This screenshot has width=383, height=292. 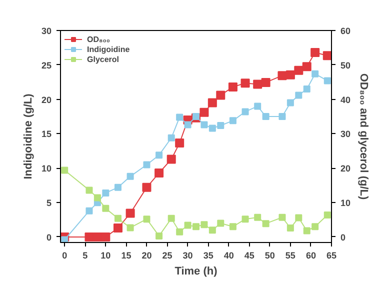 What do you see at coordinates (364, 136) in the screenshot?
I see `y2-axis-title: OD₈₀₀ and glycerol (g/L)` at bounding box center [364, 136].